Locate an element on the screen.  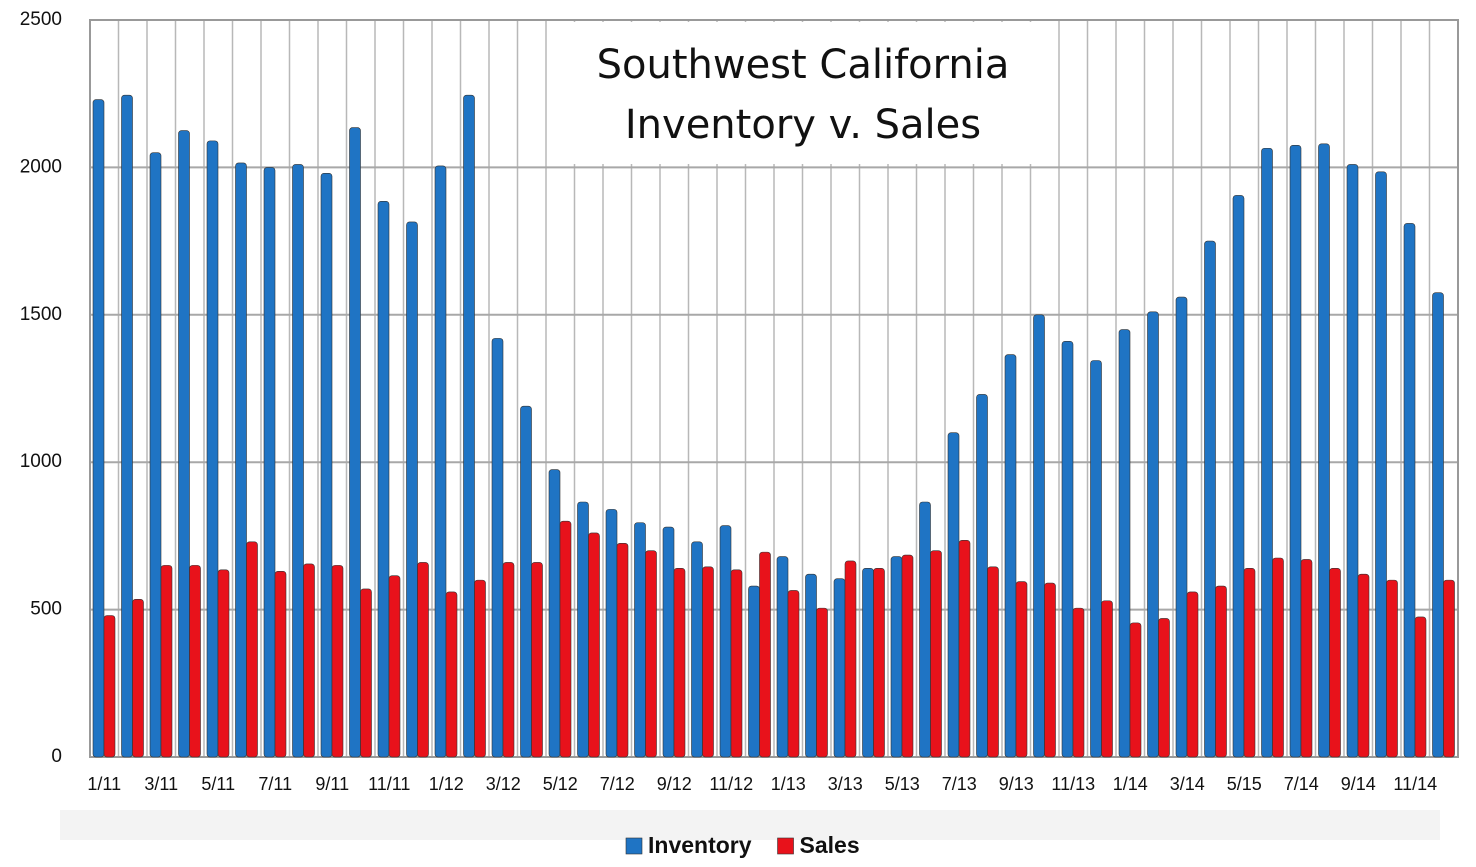
x-tick-label: 5/12 is located at coordinates (560, 784).